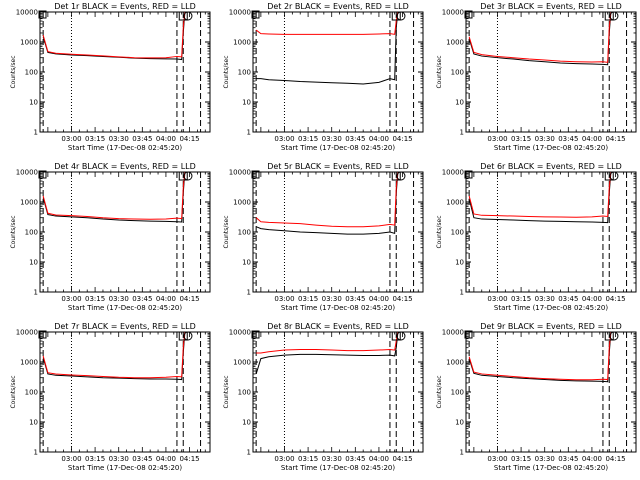 The height and width of the screenshot is (480, 640). Describe the element at coordinates (338, 6) in the screenshot. I see `panel-title: Det 2r BLACK = Events, RED = LLD` at that location.